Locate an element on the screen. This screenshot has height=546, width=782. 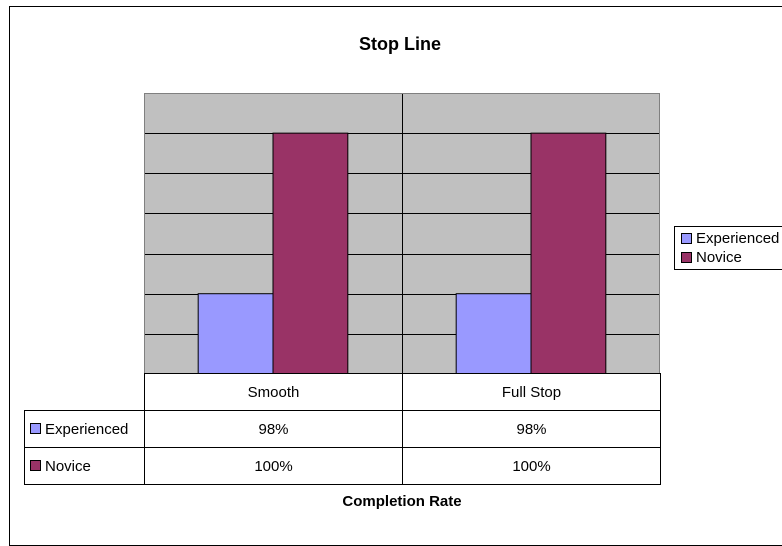
category-label: Full Stop is located at coordinates (531, 392).